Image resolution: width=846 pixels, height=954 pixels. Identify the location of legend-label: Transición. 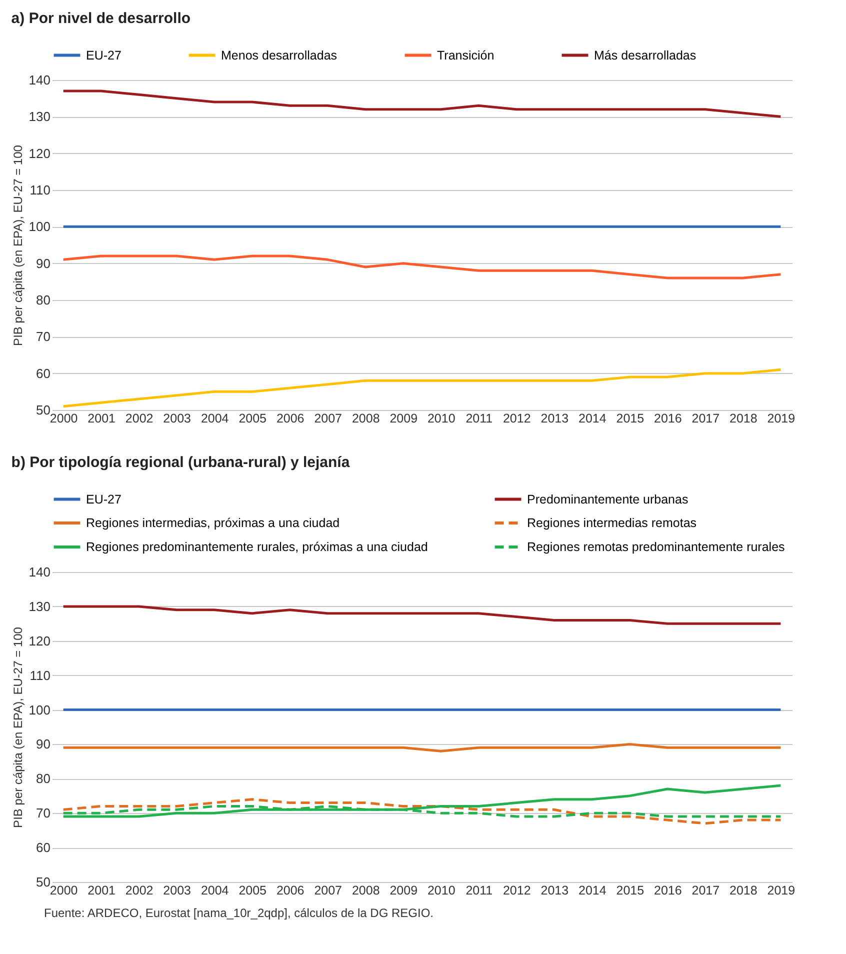
(465, 55).